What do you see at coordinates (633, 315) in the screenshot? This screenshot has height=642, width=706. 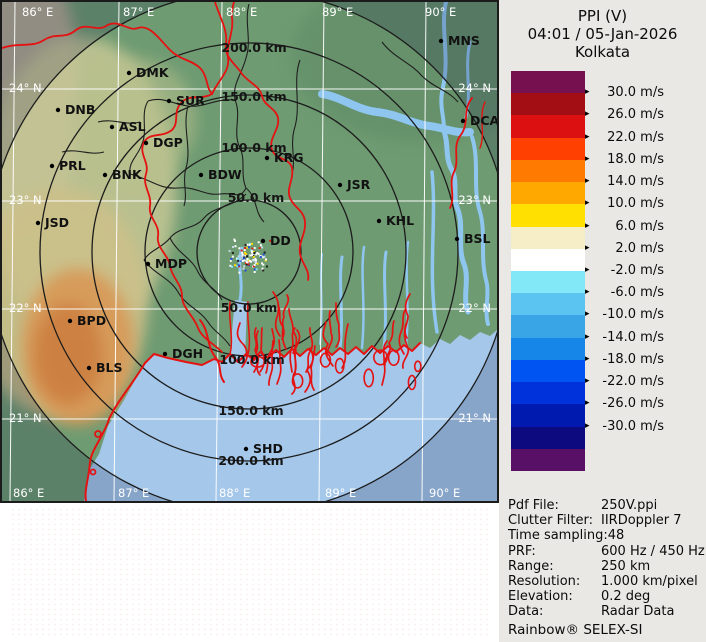 I see `legend-value: -10.0 m/s` at bounding box center [633, 315].